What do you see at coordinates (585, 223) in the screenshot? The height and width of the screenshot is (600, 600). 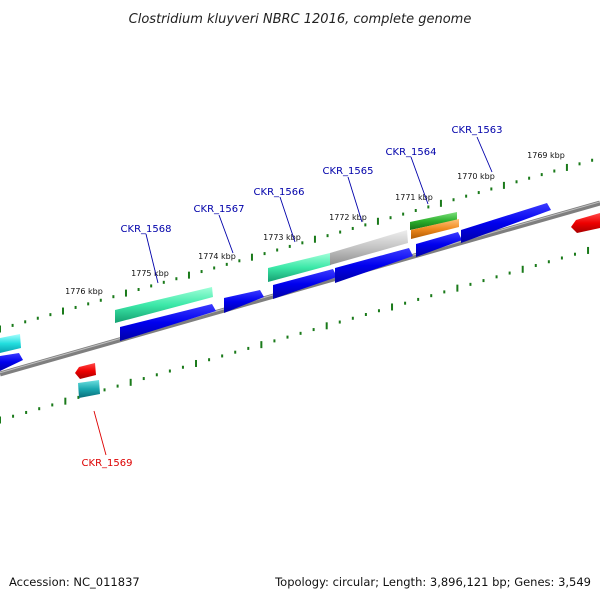 I see `cds-arrow-right-edge` at bounding box center [585, 223].